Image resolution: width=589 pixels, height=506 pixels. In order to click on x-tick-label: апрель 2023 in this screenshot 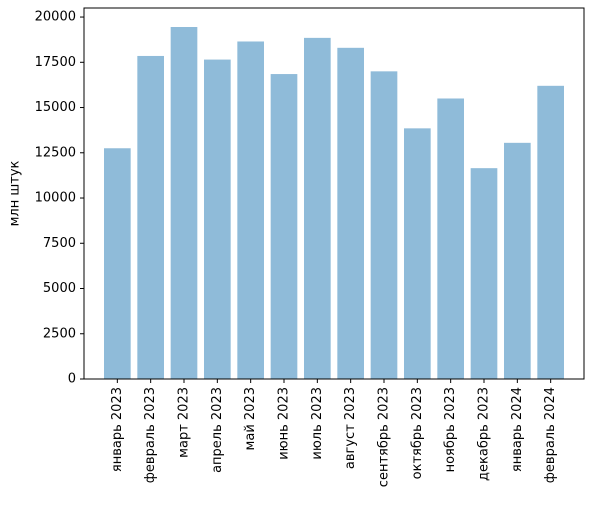, I will do `click(217, 430)`.